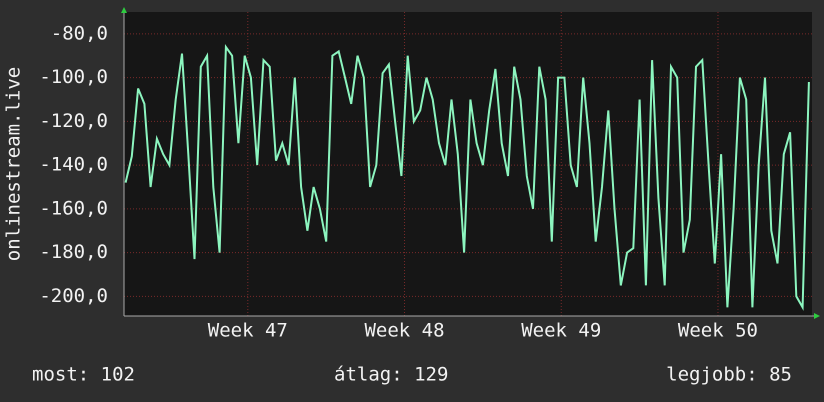 Image resolution: width=824 pixels, height=402 pixels. What do you see at coordinates (73, 208) in the screenshot?
I see `y-tick-label: -160,0` at bounding box center [73, 208].